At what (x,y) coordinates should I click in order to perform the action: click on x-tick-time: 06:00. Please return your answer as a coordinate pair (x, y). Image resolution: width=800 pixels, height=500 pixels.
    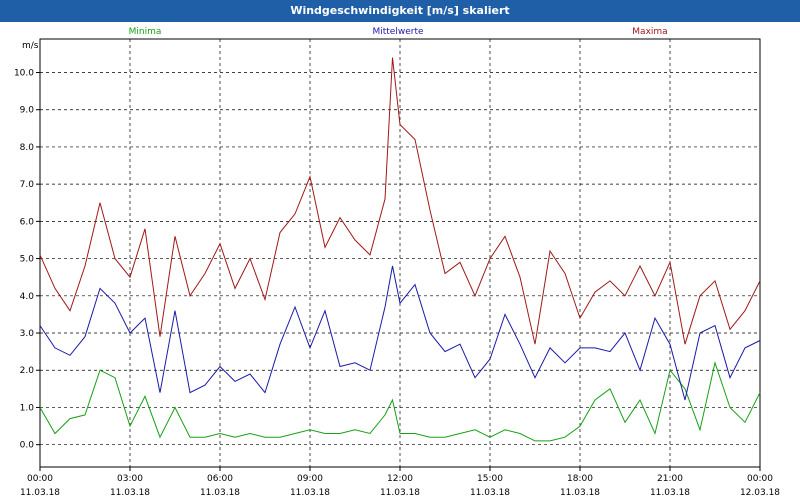
    Looking at the image, I should click on (220, 479).